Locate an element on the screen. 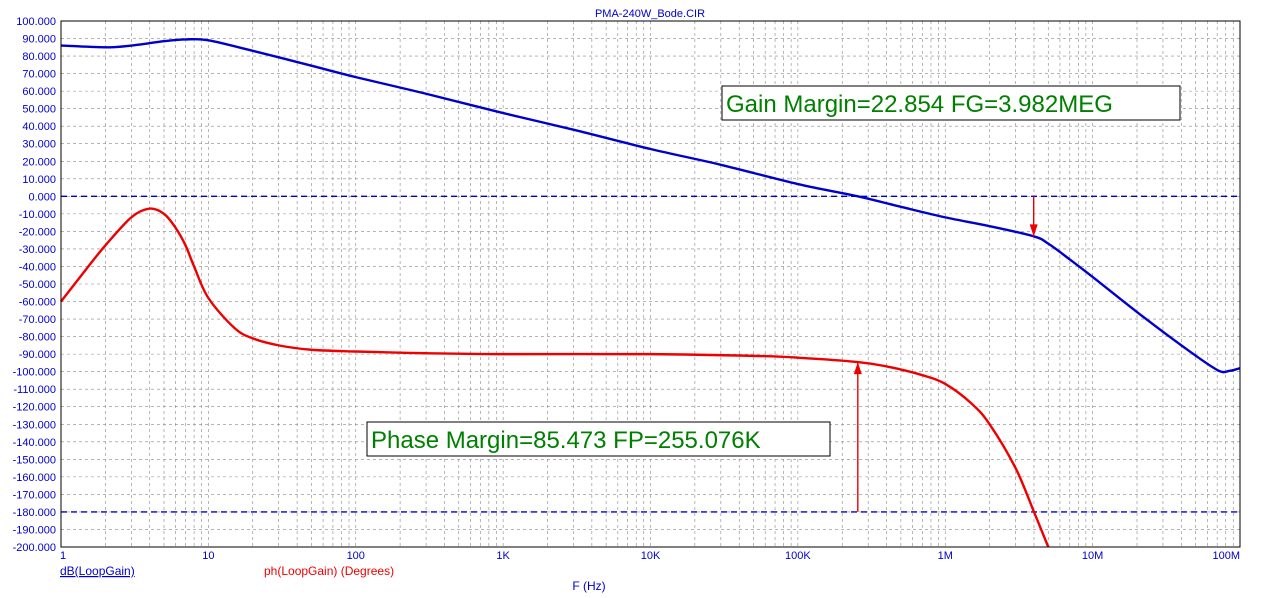 This screenshot has width=1264, height=598. y-tick-label: 50.000 is located at coordinates (39, 110).